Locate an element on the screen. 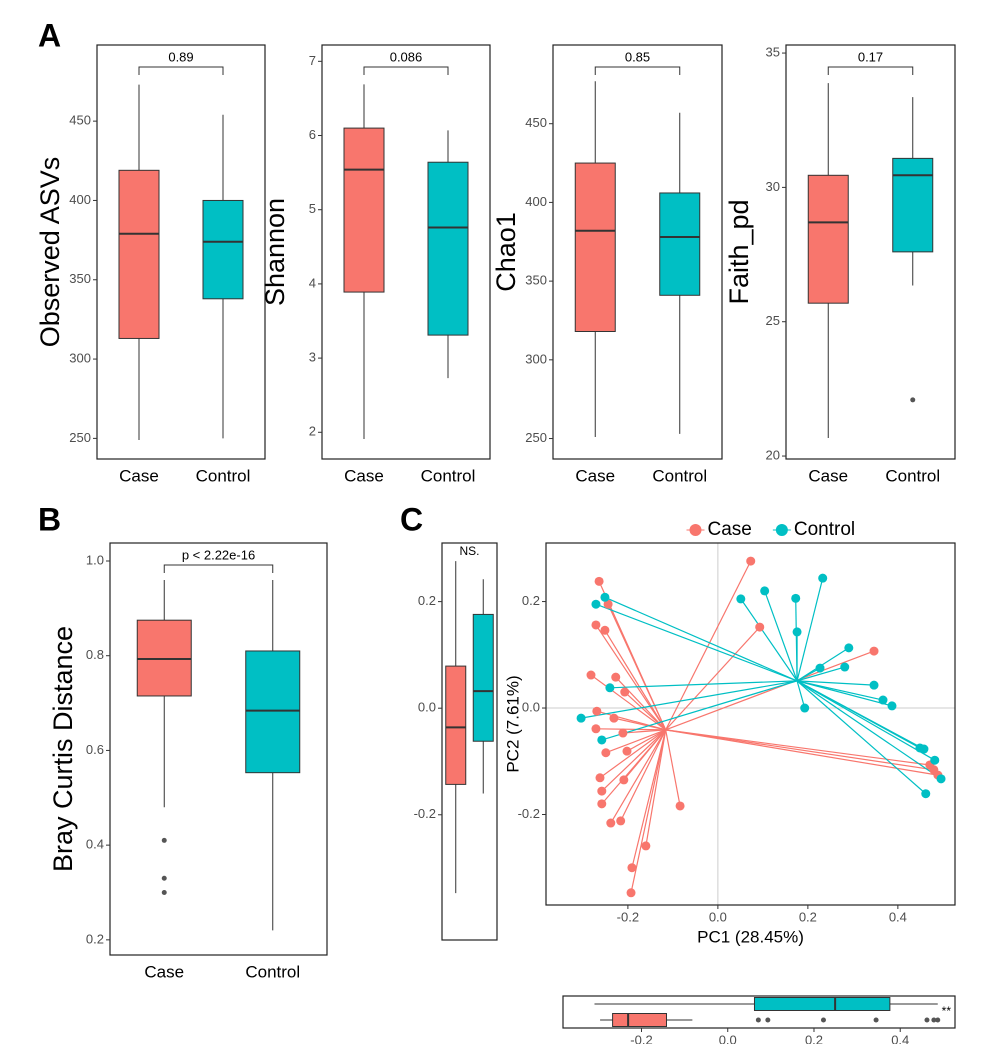 The height and width of the screenshot is (1044, 987). p-value: 0.85 is located at coordinates (637, 56).